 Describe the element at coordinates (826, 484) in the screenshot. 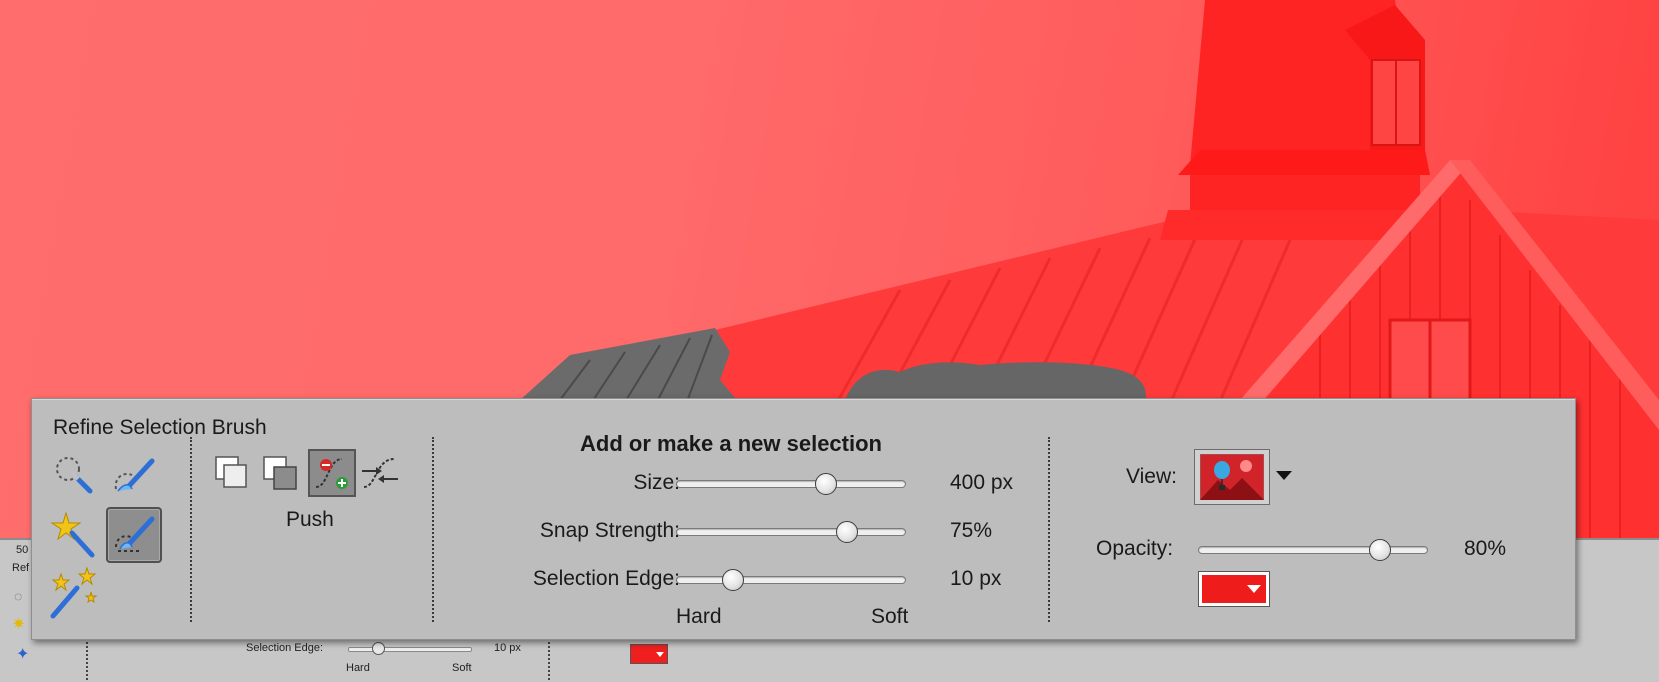

I see `size-slider-thumb` at that location.